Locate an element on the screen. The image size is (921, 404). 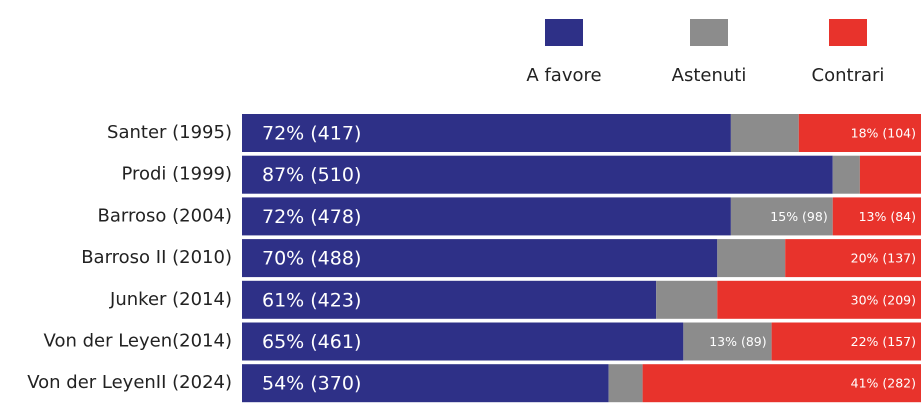
legend-label: A favore is located at coordinates (563, 75).